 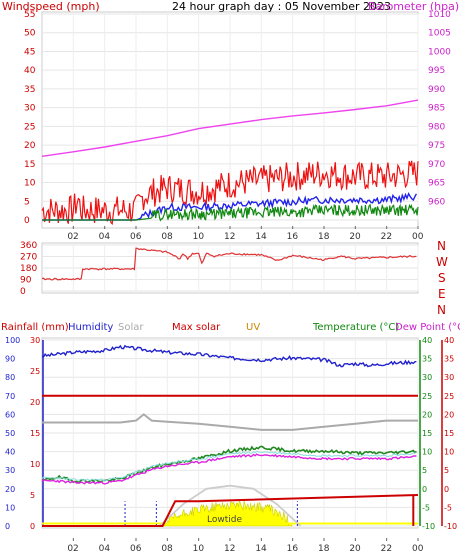 I want to click on rain-ytick-label-20: 20, so click(x=35, y=402).